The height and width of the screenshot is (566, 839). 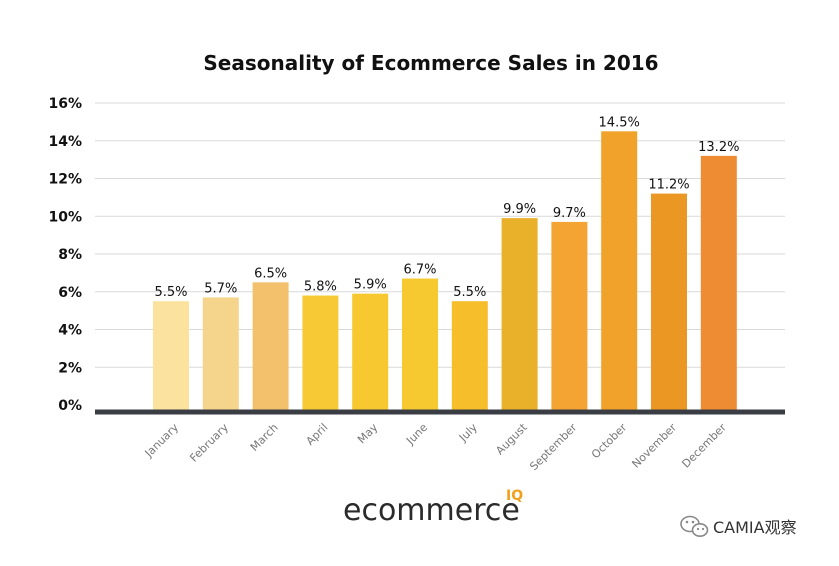 I want to click on watermark-text: CAMIA观察, so click(x=755, y=527).